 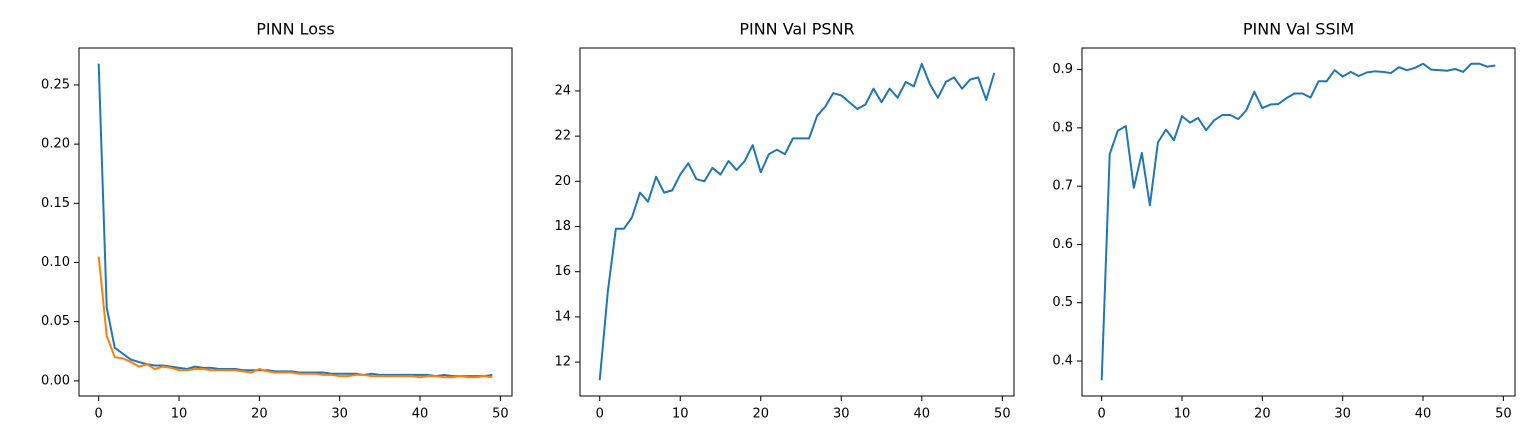 I want to click on y-tick-label: 12, so click(x=562, y=362).